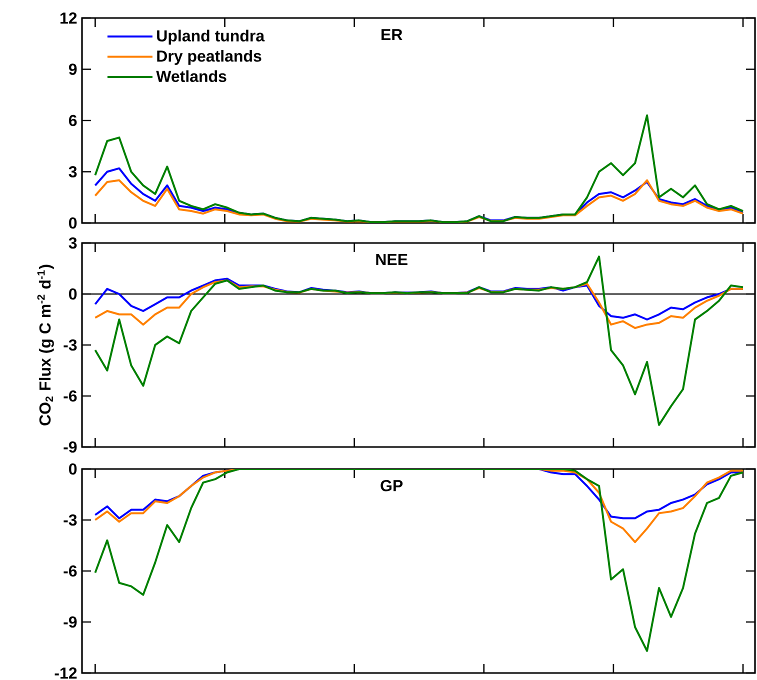 This screenshot has height=680, width=757. I want to click on legend-label: Upland tundra, so click(211, 37).